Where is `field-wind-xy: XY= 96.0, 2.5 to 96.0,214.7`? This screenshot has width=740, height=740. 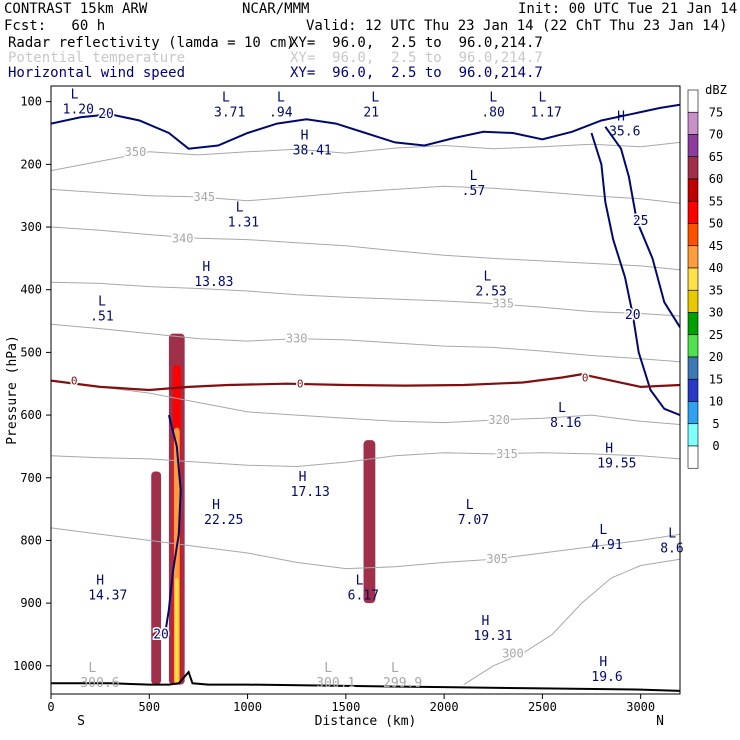
field-wind-xy: XY= 96.0, 2.5 to 96.0,214.7 is located at coordinates (416, 73).